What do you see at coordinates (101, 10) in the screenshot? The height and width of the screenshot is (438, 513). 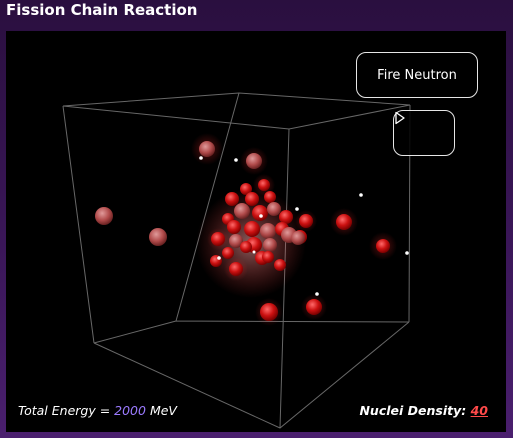 I see `page-title: Fission Chain Reaction` at bounding box center [101, 10].